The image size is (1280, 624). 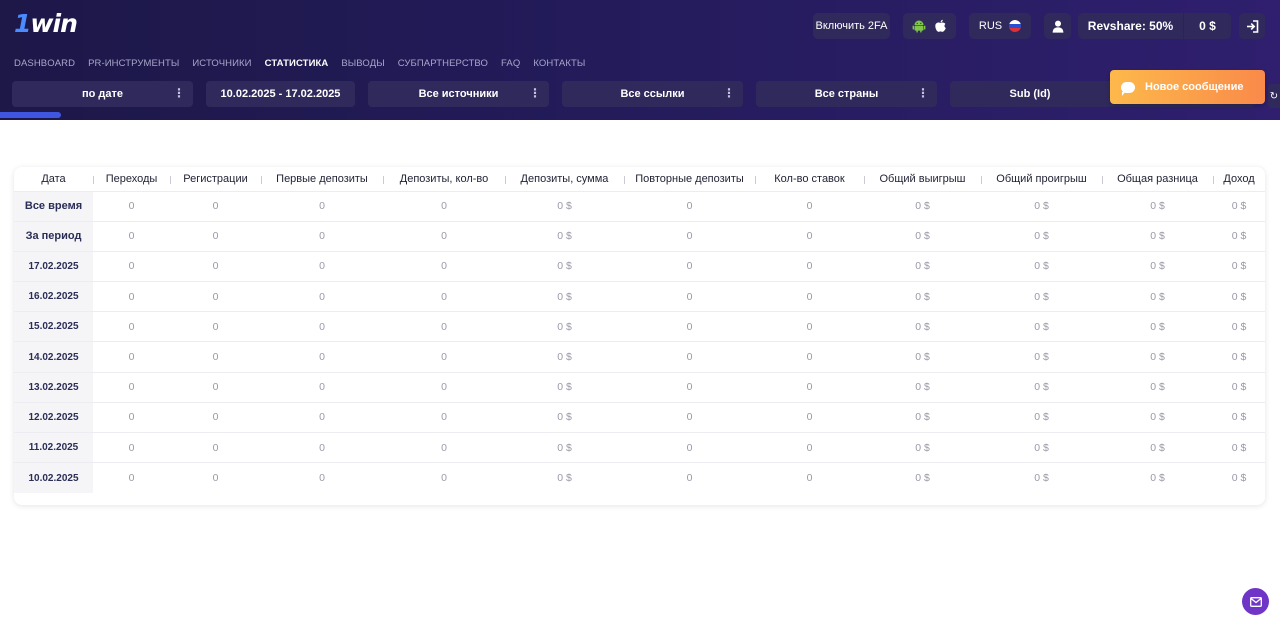 I want to click on apple-icon, so click(x=940, y=26).